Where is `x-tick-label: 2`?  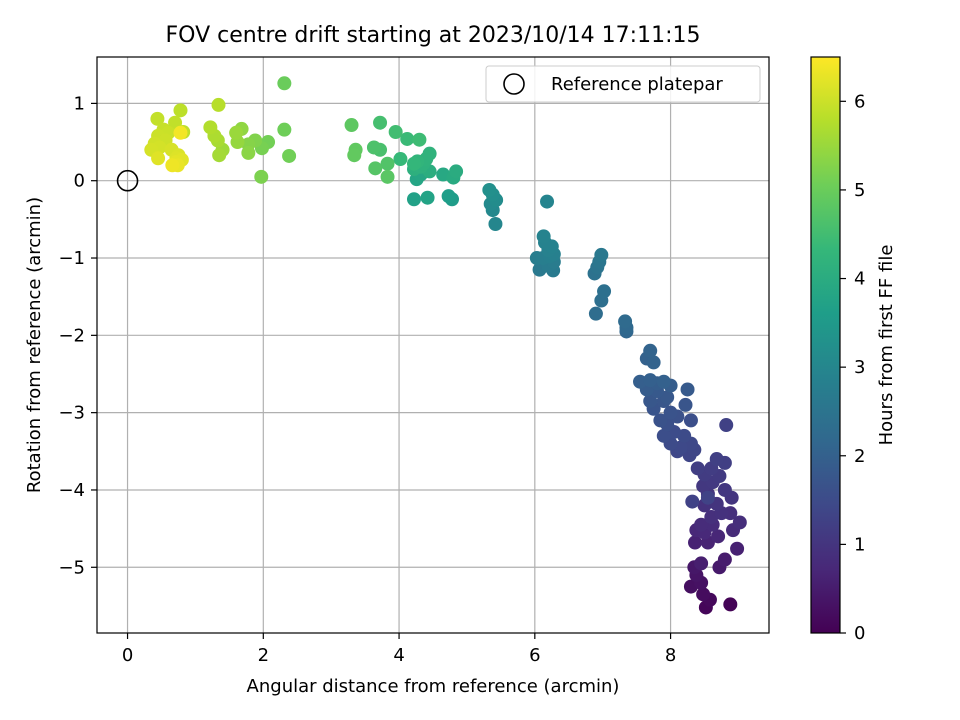
x-tick-label: 2 is located at coordinates (263, 655).